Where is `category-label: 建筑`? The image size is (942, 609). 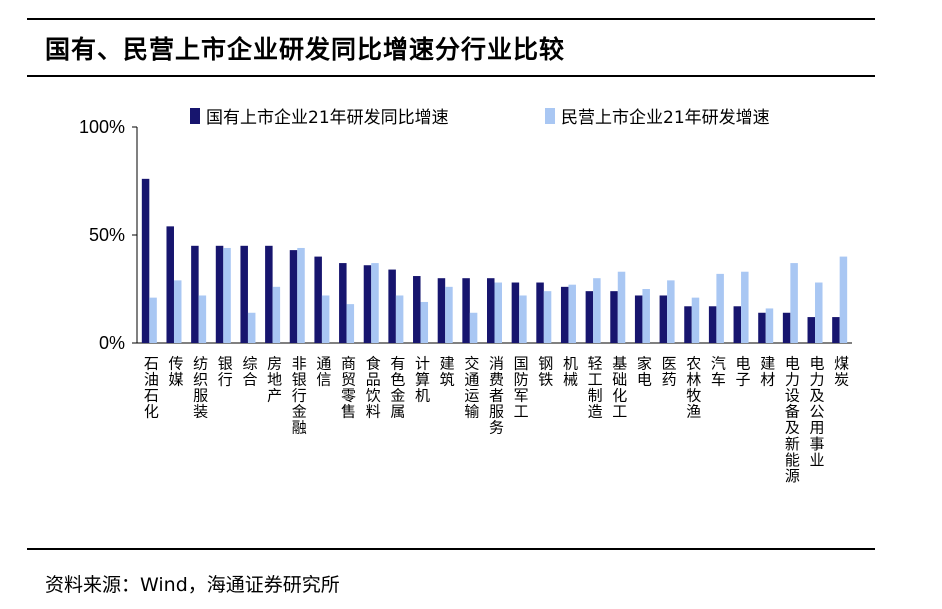 category-label: 建筑 is located at coordinates (447, 372).